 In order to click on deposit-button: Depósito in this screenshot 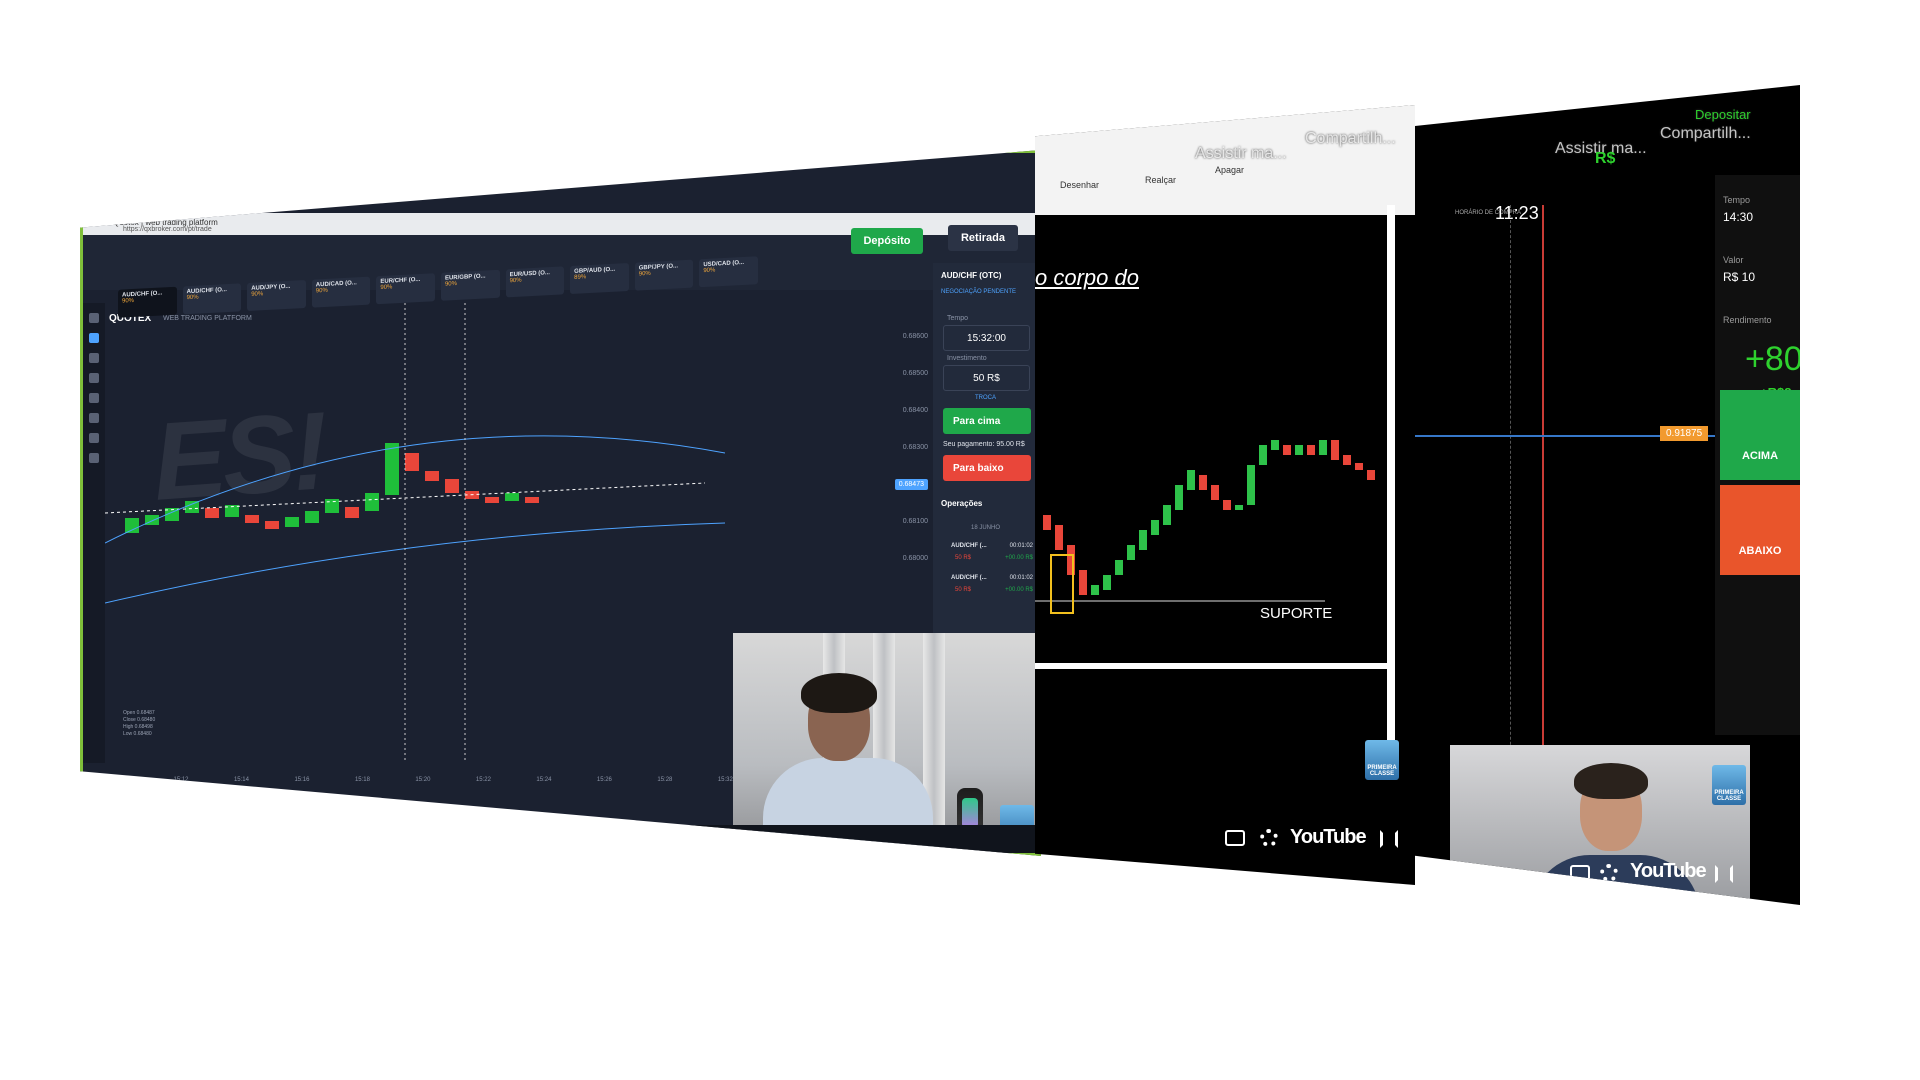, I will do `click(887, 241)`.